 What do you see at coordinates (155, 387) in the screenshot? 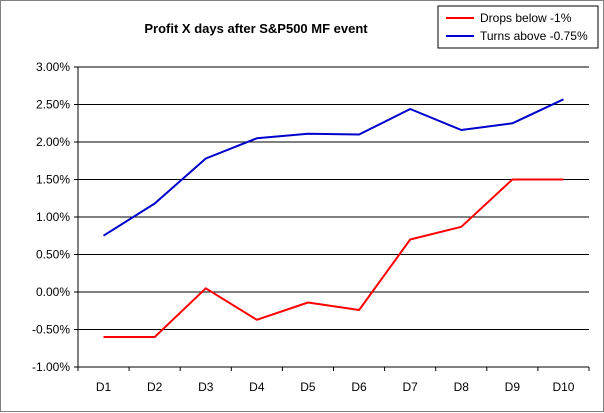
I see `x-tick-label: D2` at bounding box center [155, 387].